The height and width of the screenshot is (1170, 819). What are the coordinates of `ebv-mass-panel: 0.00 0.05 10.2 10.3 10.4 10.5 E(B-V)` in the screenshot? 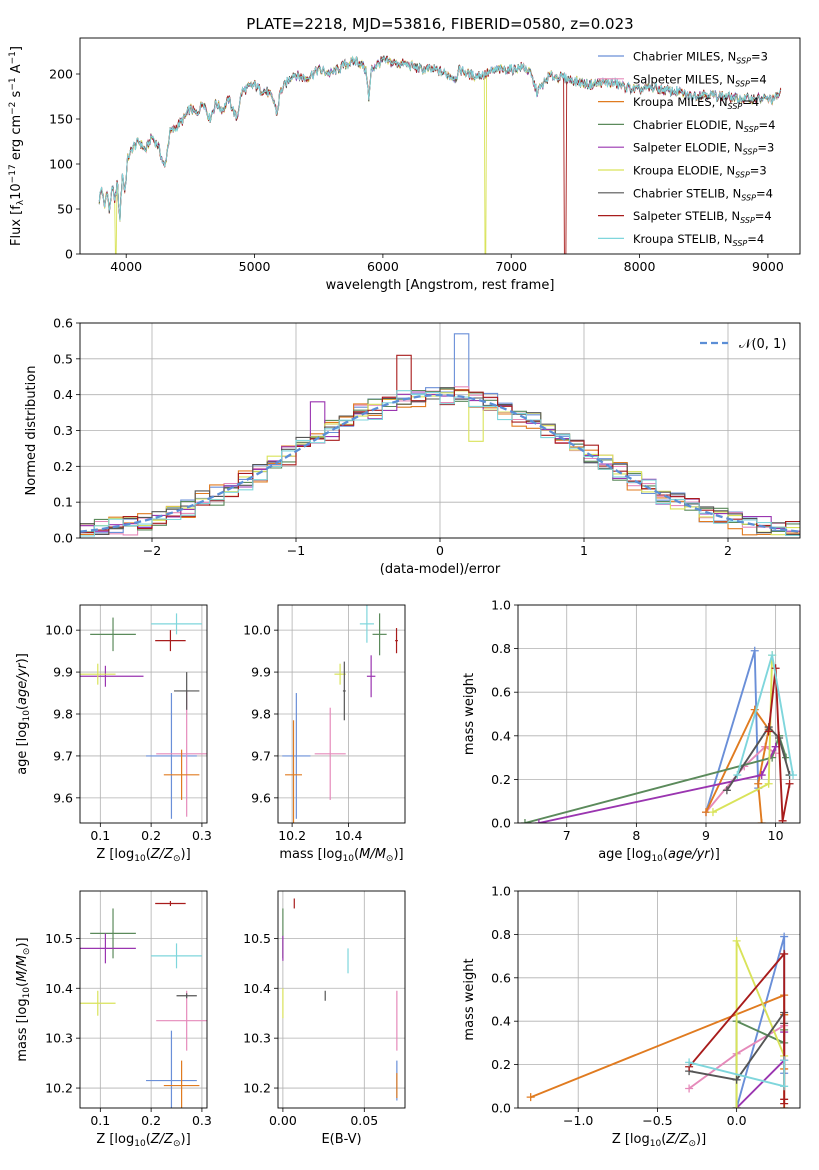 It's located at (324, 1018).